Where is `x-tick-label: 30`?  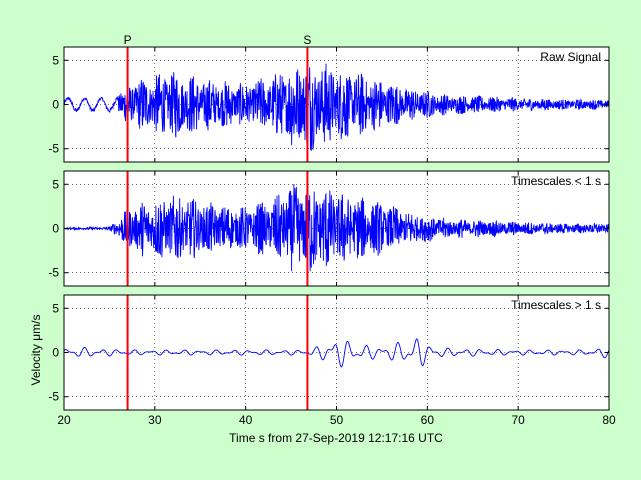
x-tick-label: 30 is located at coordinates (155, 420).